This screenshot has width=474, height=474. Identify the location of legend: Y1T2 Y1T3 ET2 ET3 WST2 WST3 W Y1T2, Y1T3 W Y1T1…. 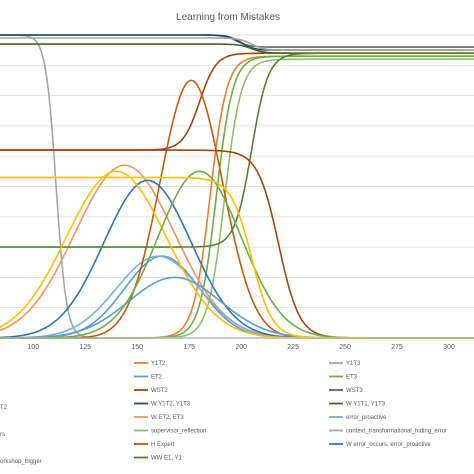
(290, 411).